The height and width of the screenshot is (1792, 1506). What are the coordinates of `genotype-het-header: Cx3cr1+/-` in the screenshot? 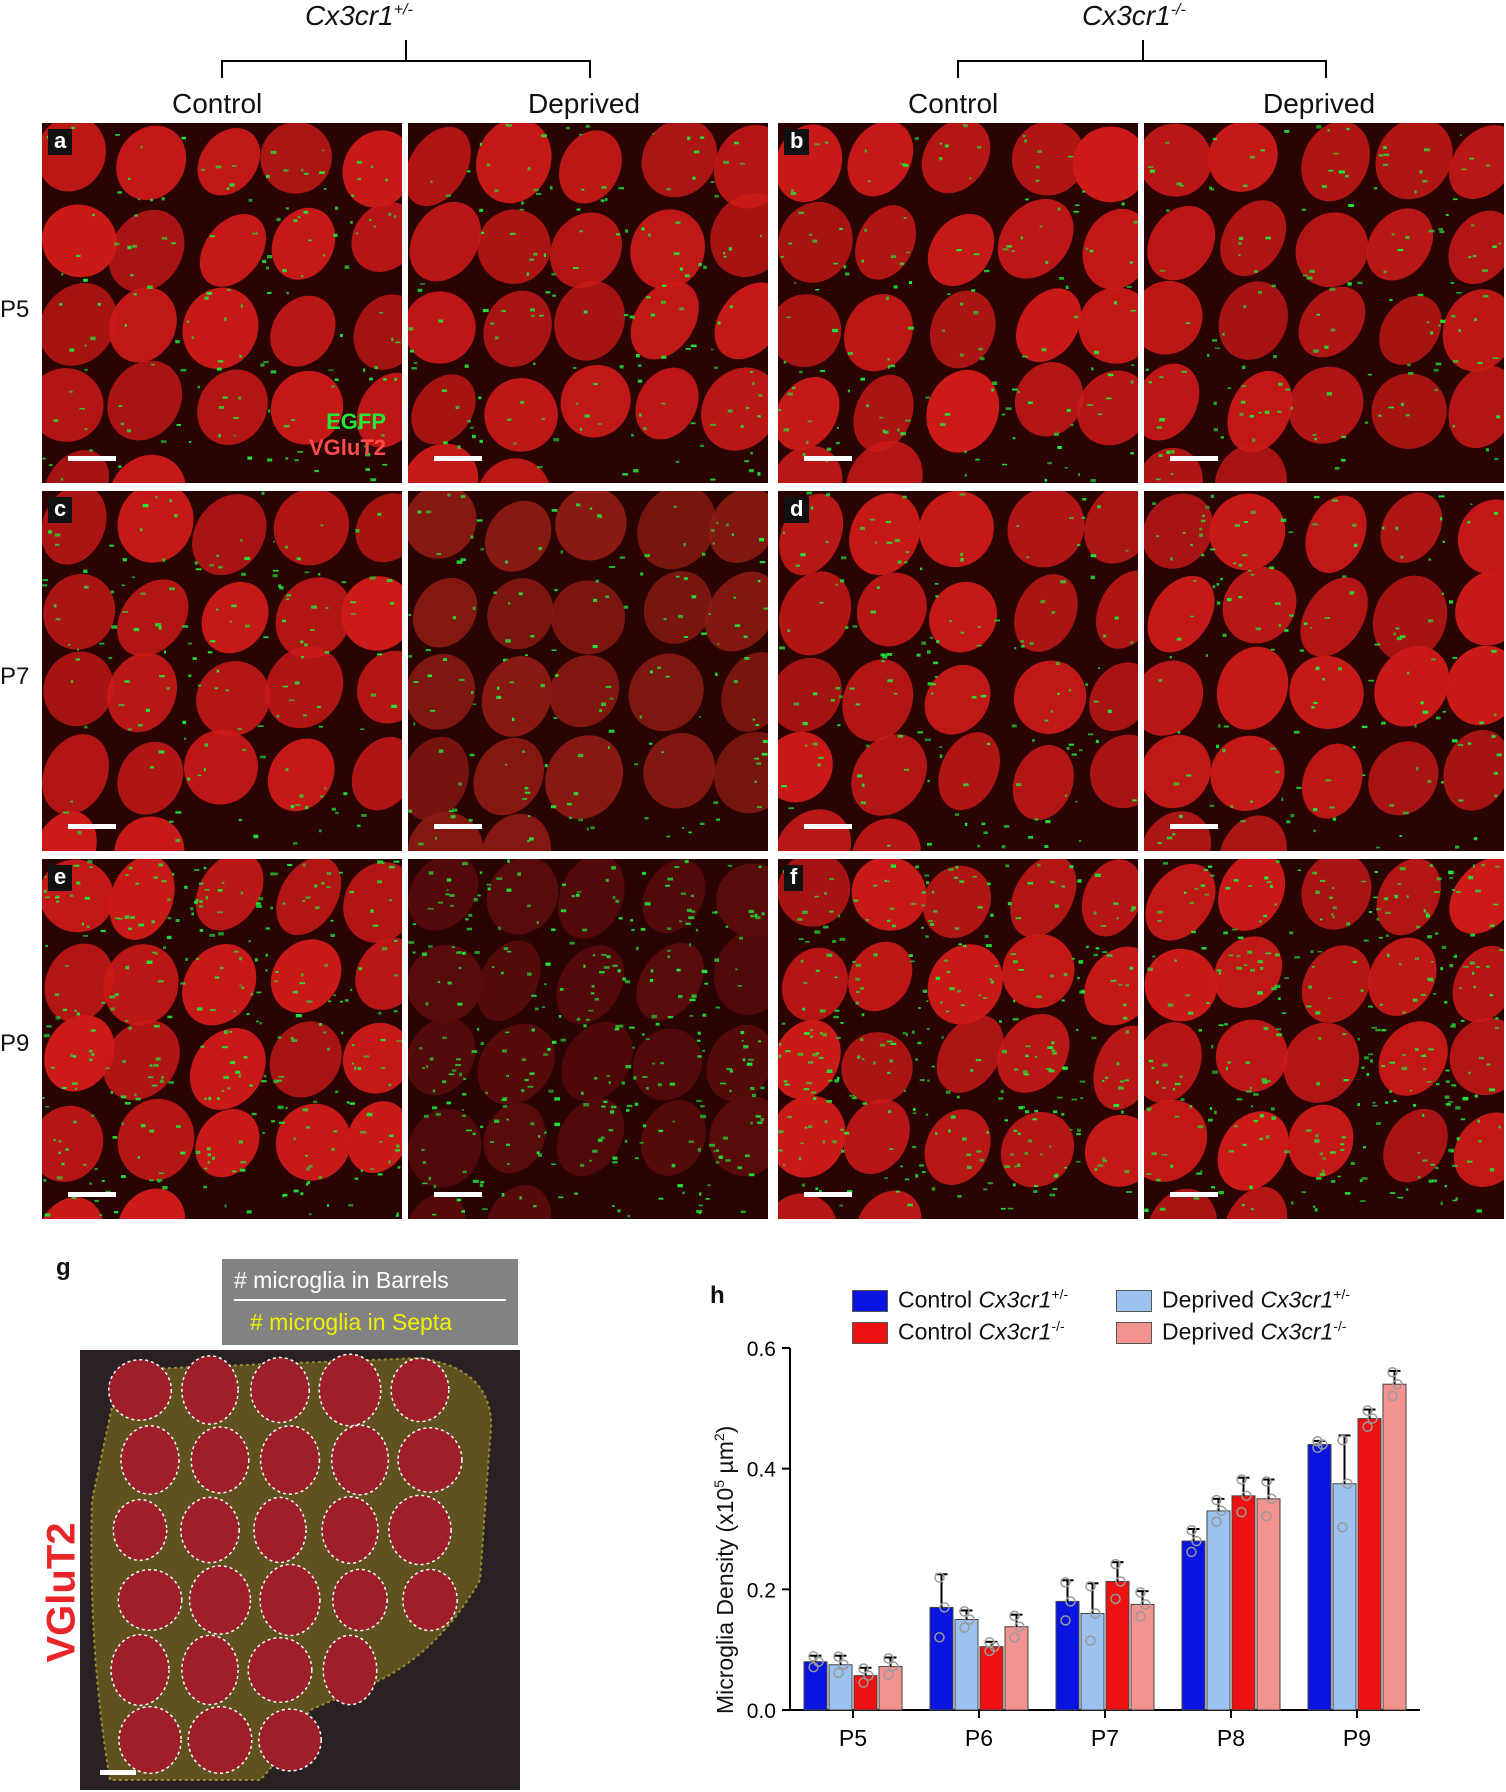 It's located at (359, 15).